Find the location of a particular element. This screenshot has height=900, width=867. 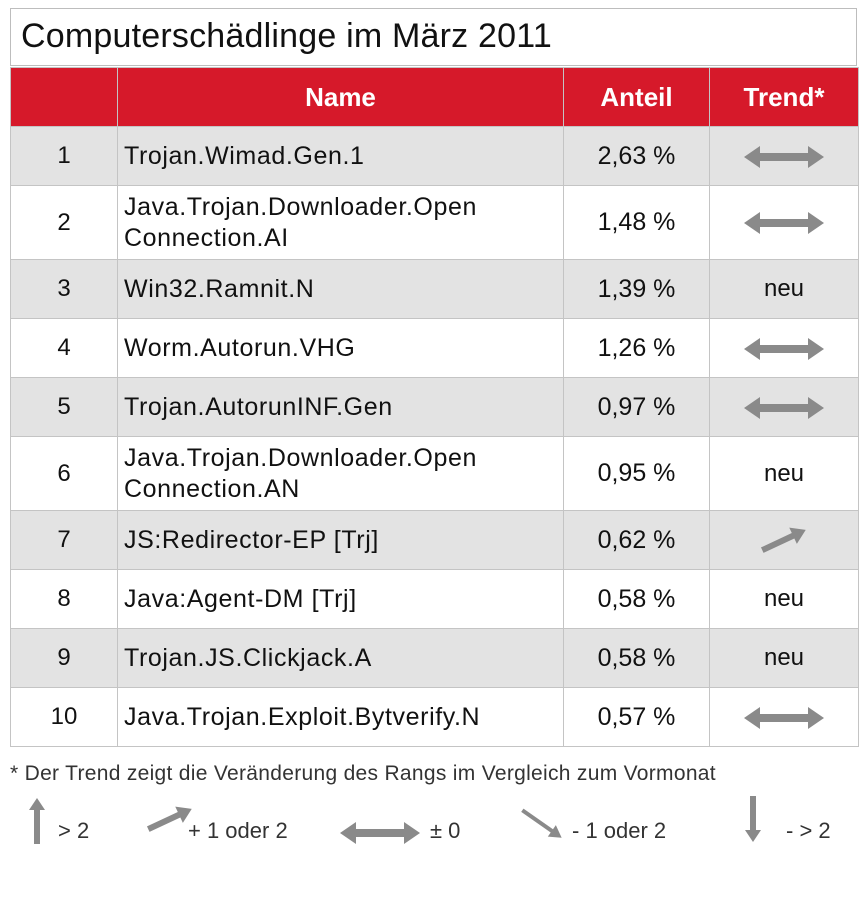

rank-cell: 5 is located at coordinates (64, 407).